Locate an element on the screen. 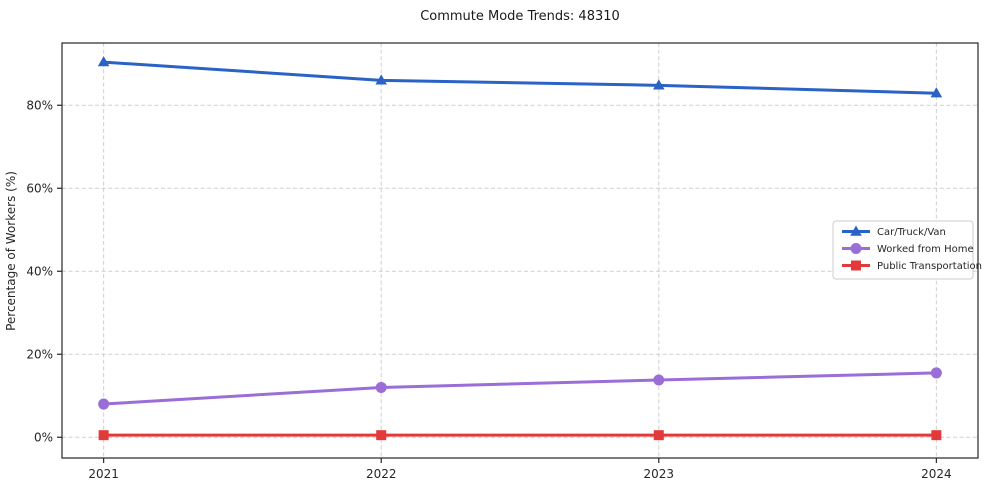 Image resolution: width=990 pixels, height=490 pixels. x-tick-label: 2021 is located at coordinates (103, 474).